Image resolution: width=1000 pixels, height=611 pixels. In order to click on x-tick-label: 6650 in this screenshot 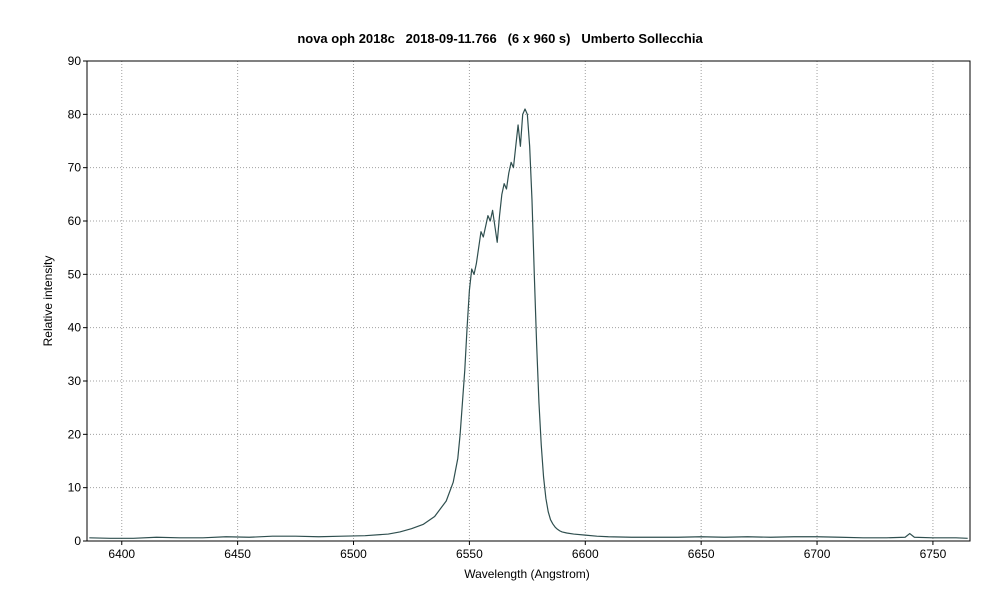, I will do `click(701, 554)`.